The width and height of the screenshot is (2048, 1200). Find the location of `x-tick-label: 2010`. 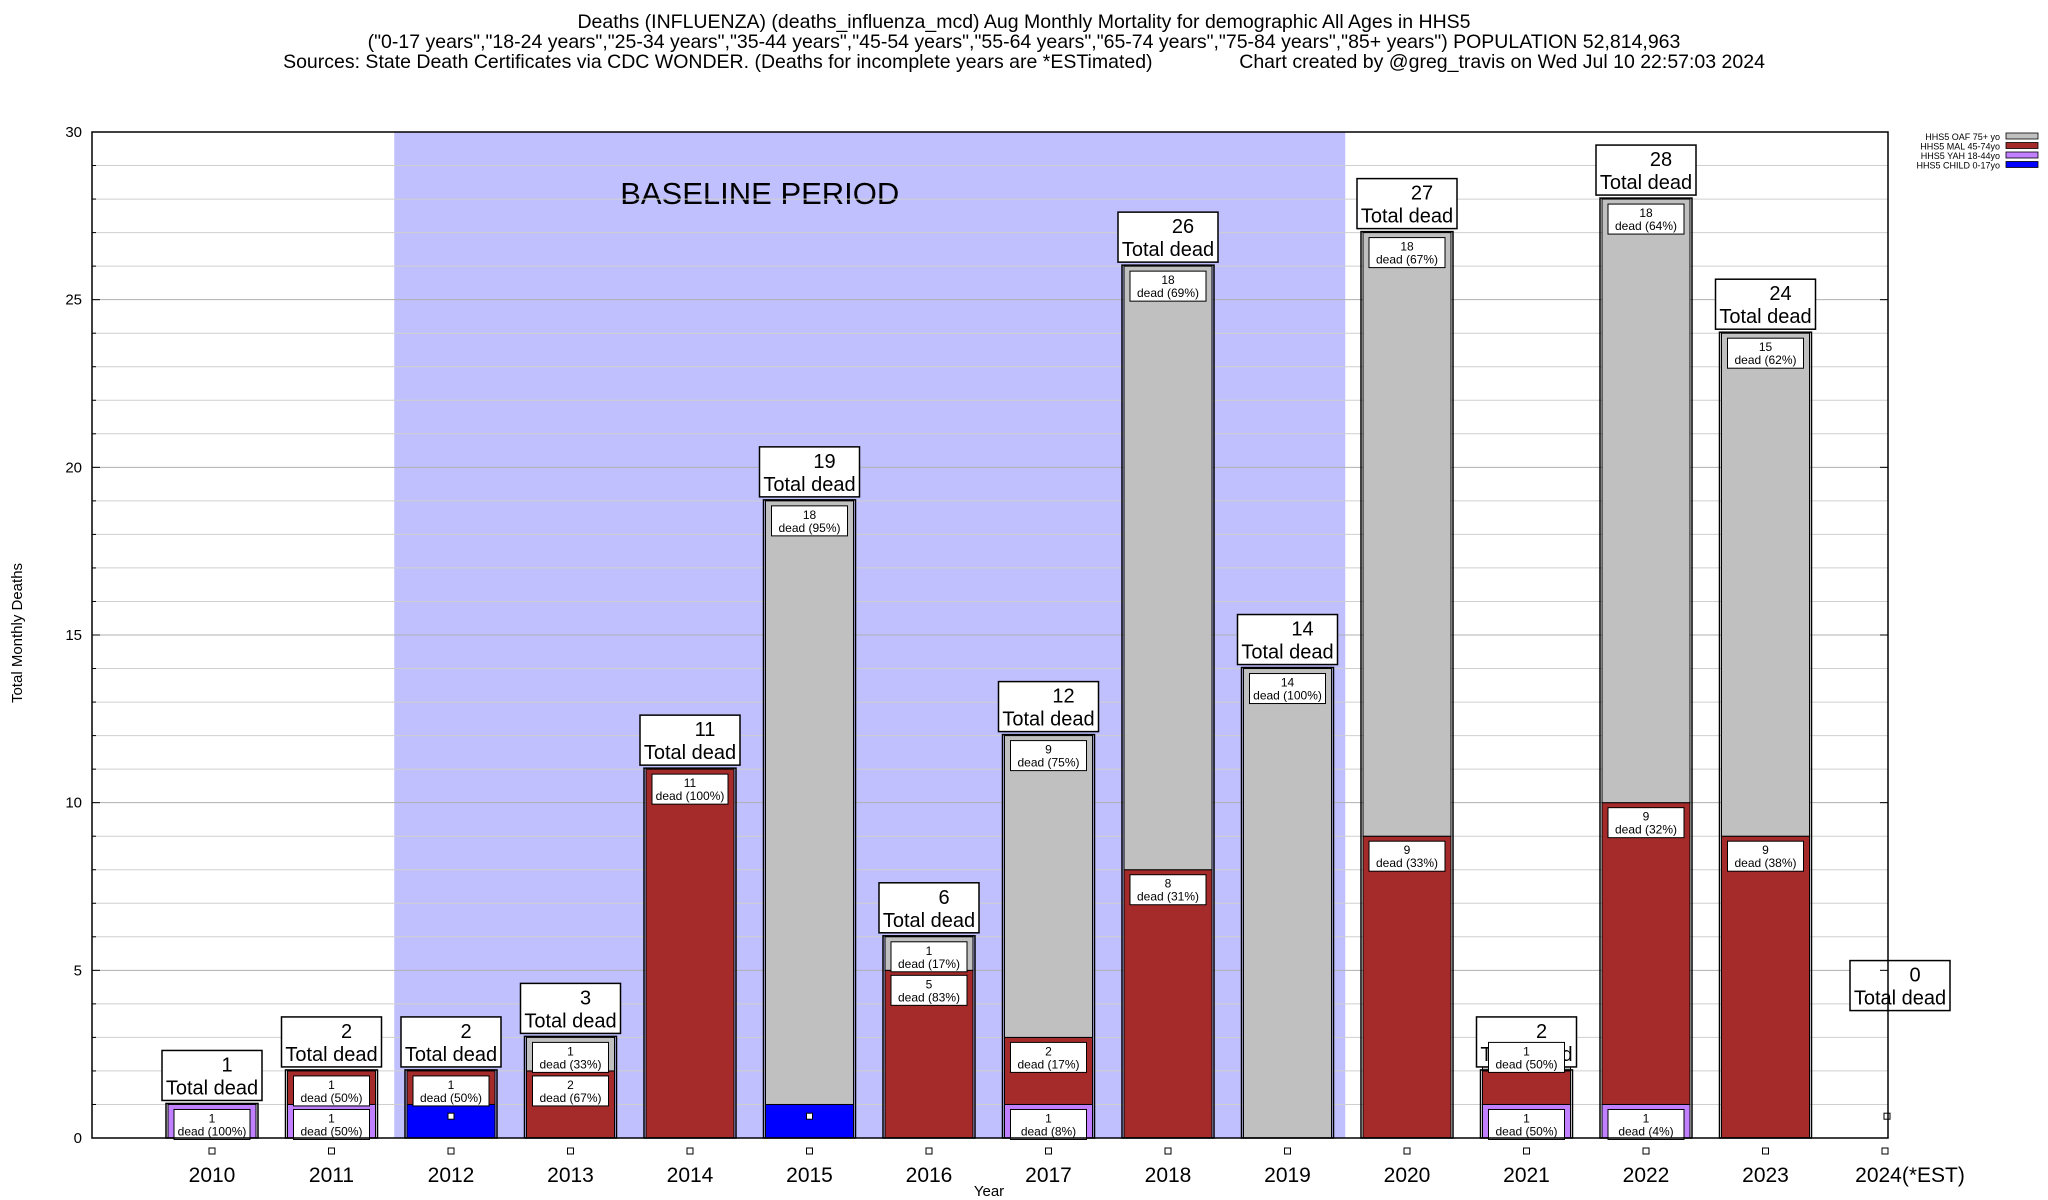

x-tick-label: 2010 is located at coordinates (212, 1175).